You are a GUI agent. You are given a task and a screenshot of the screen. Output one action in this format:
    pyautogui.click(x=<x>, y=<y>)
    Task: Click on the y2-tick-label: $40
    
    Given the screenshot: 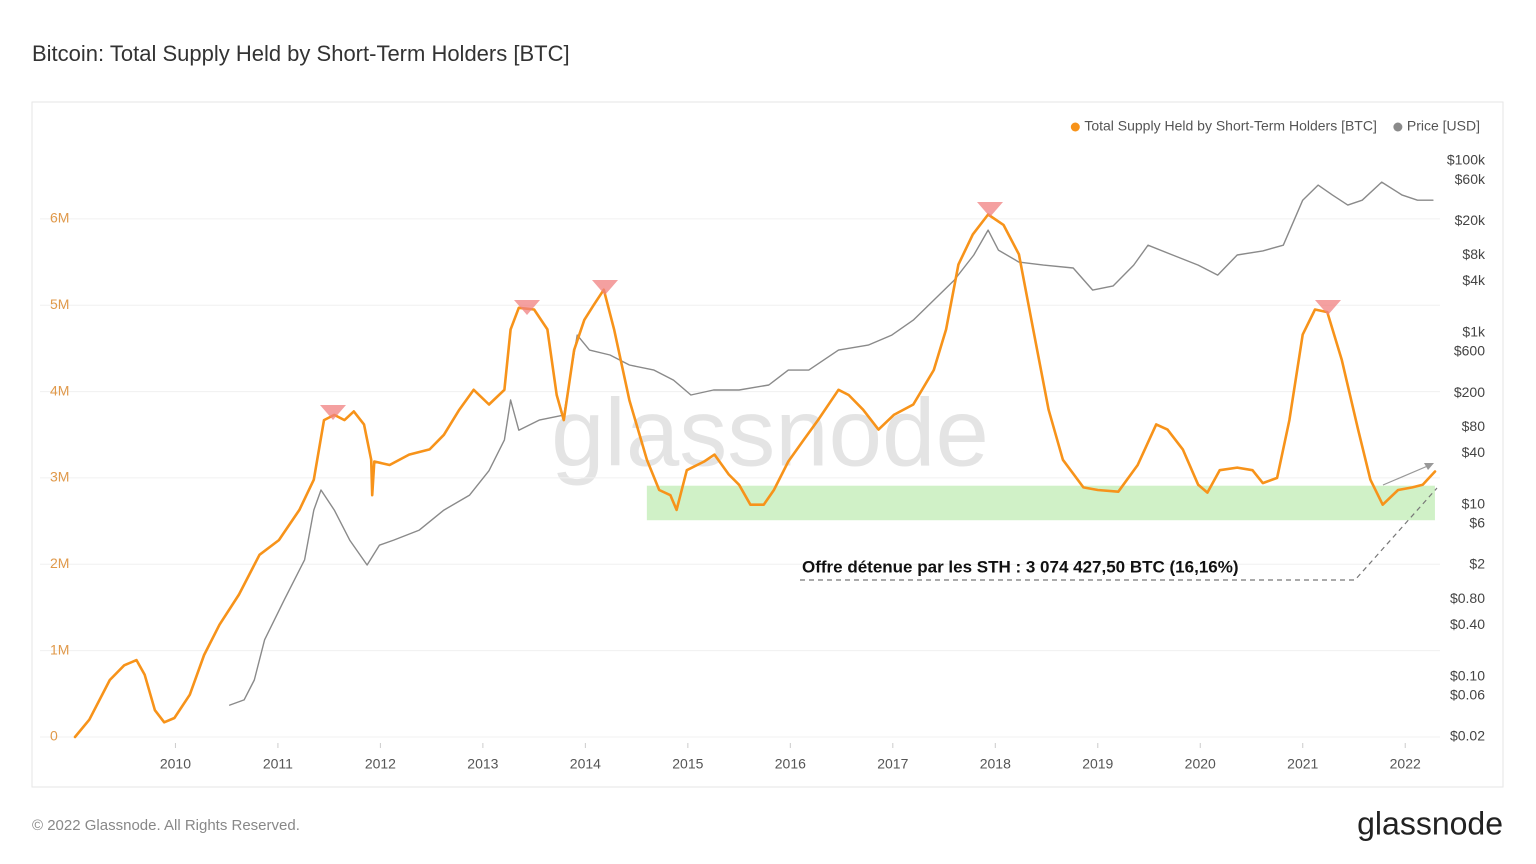 What is the action you would take?
    pyautogui.click(x=1474, y=452)
    